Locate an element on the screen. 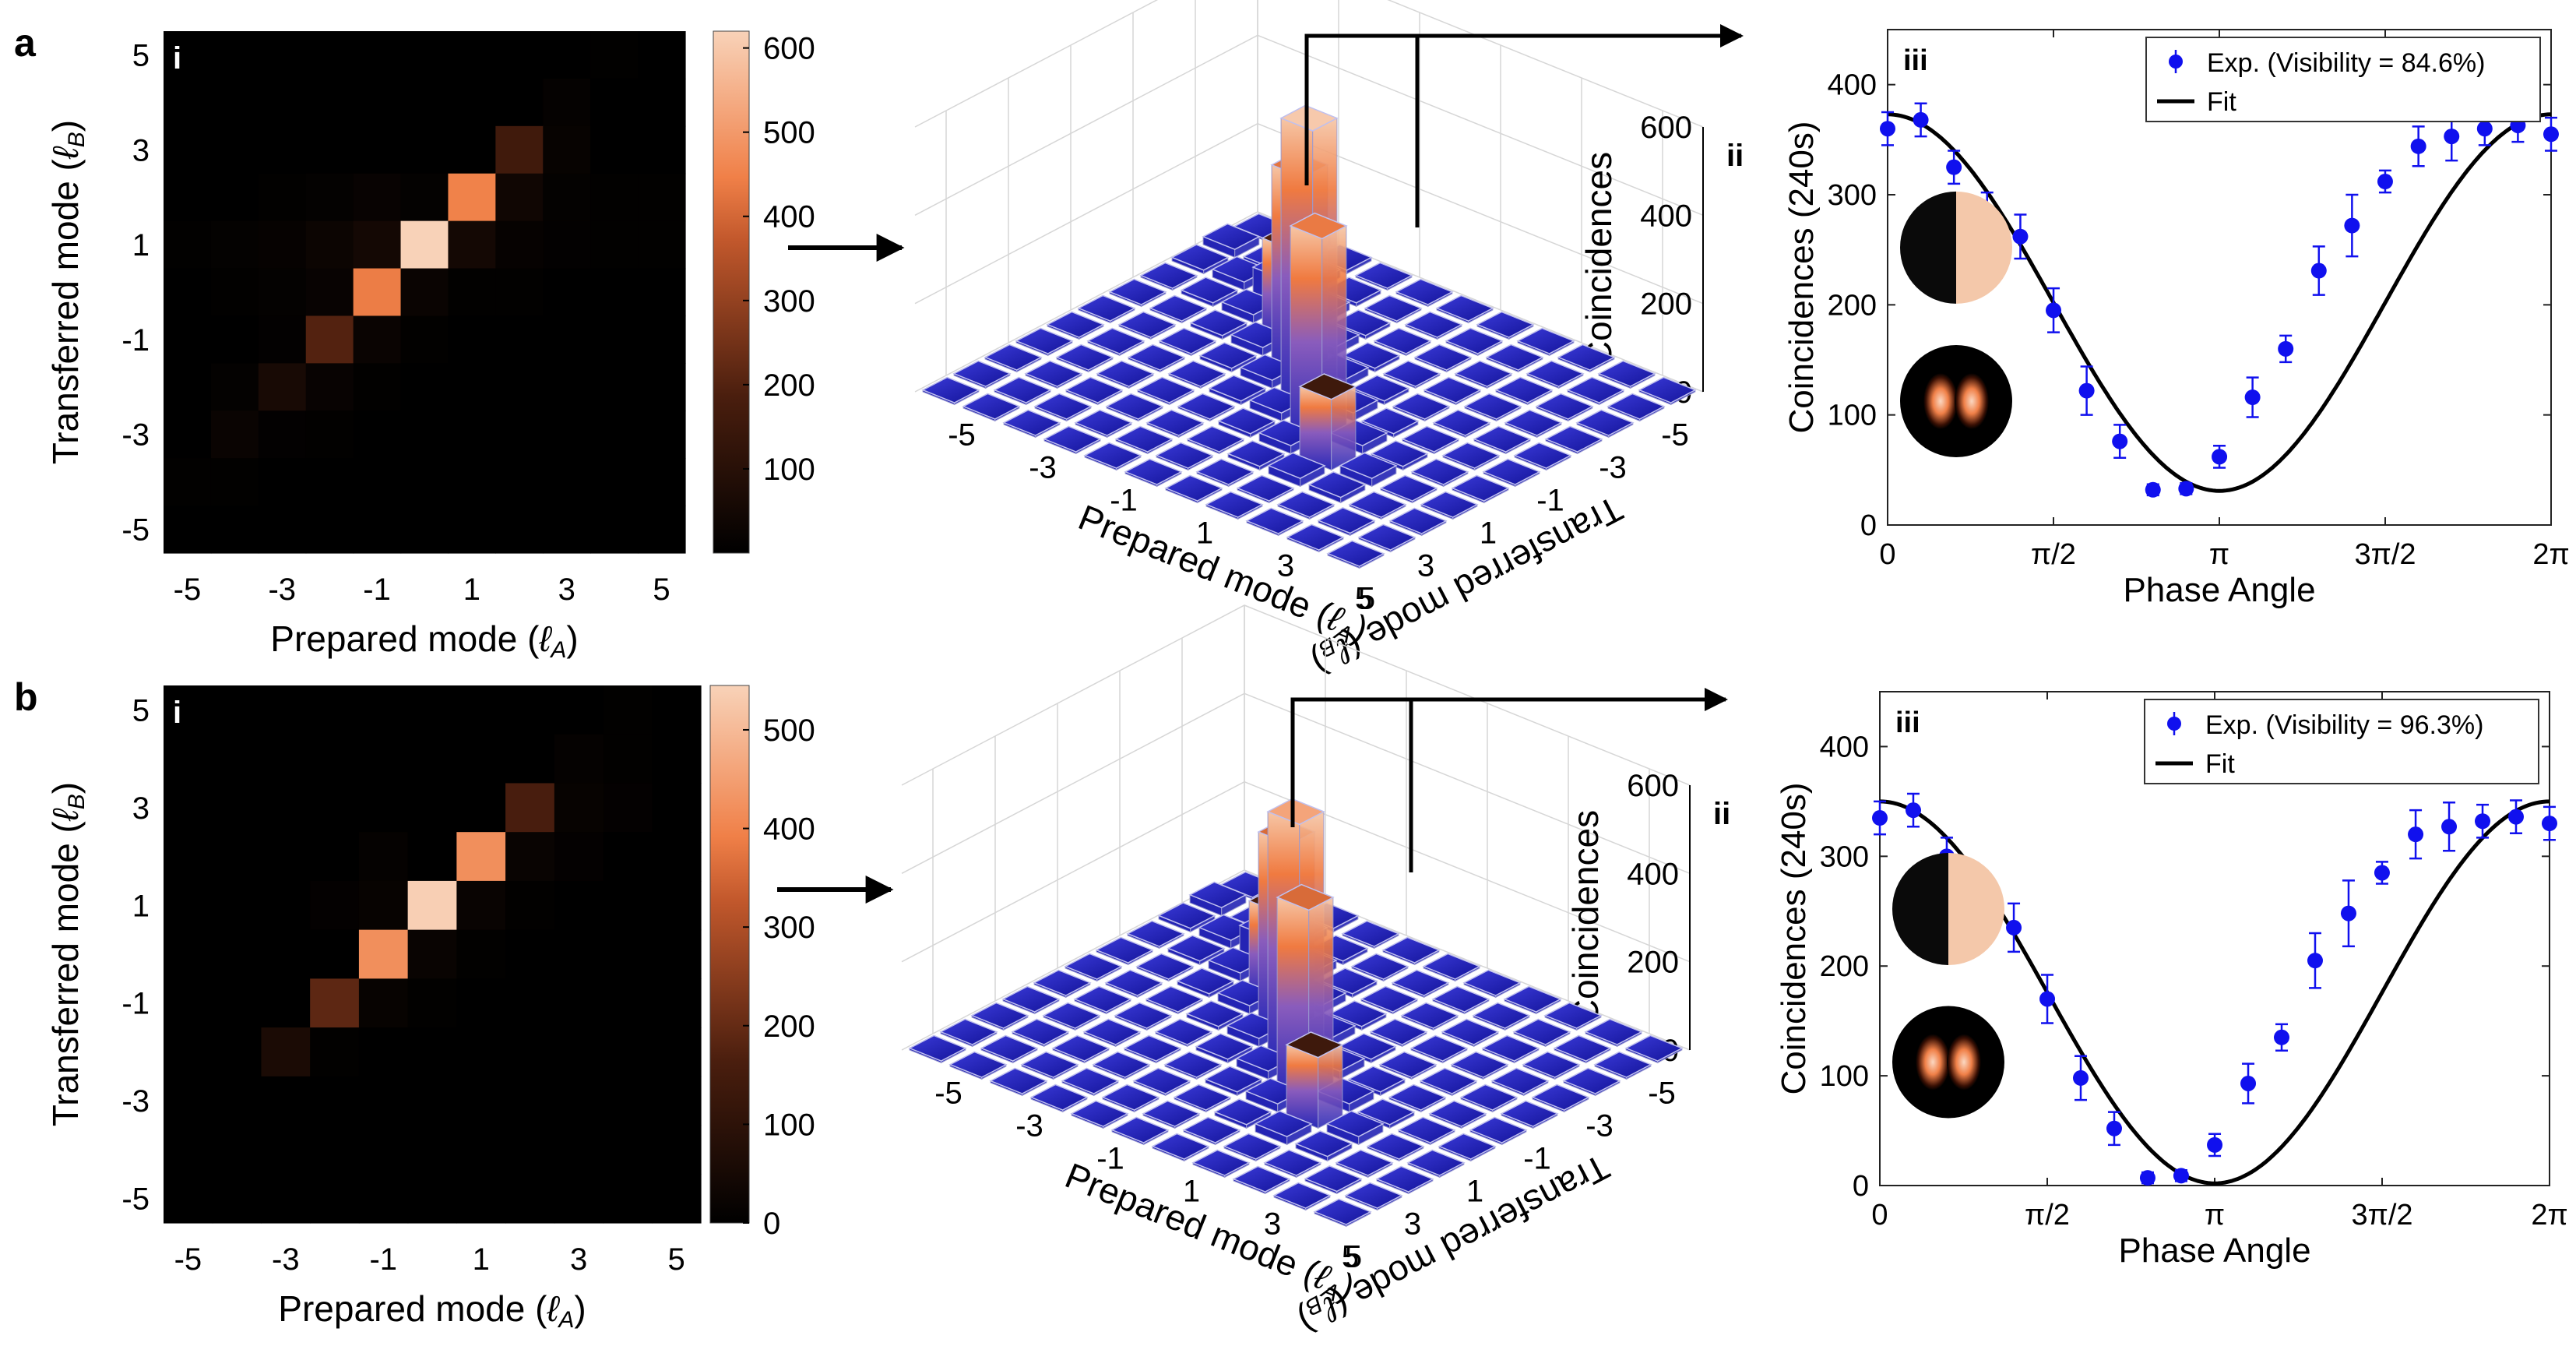  heatmap-y-tick: -1 is located at coordinates (135, 1004).